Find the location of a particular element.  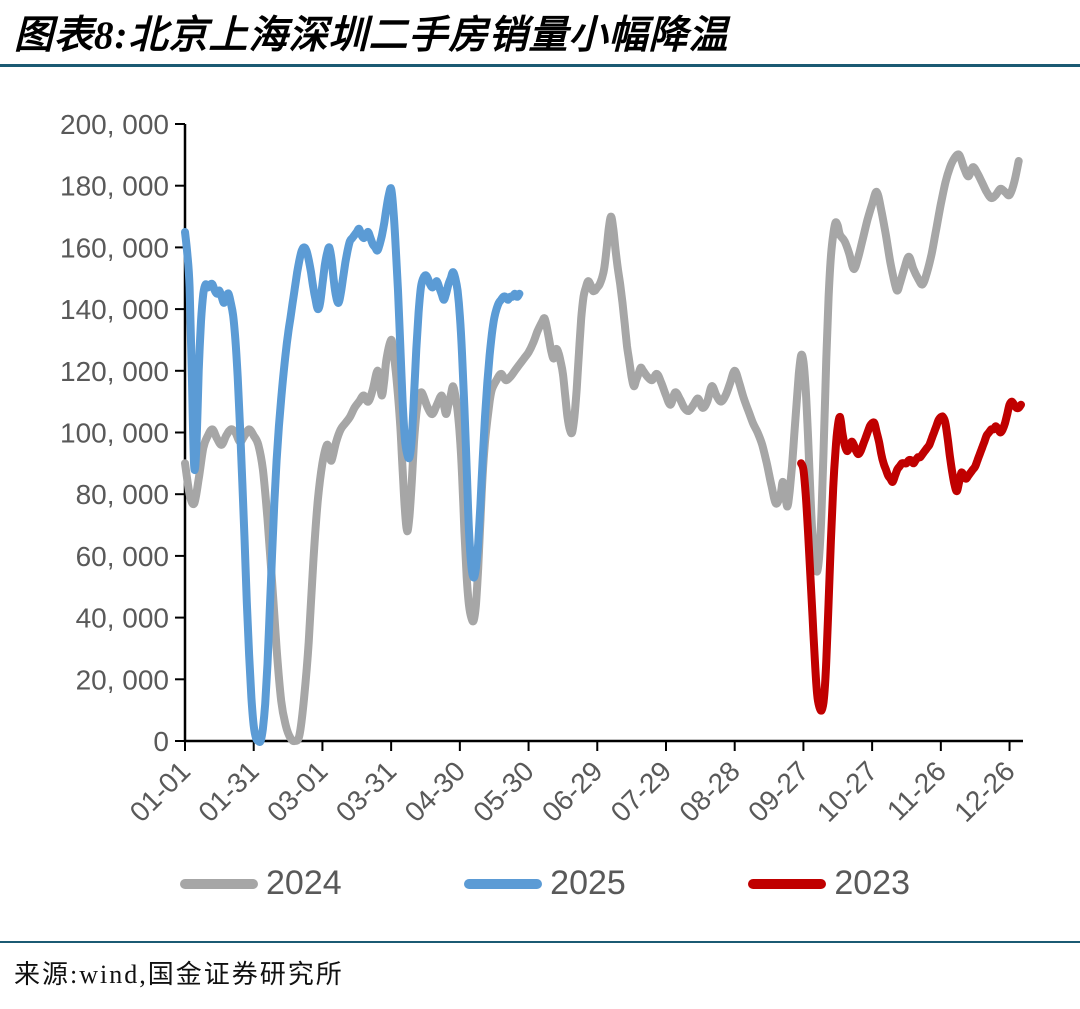

y-axis-tick-label: 80, 000 is located at coordinates (122, 494).